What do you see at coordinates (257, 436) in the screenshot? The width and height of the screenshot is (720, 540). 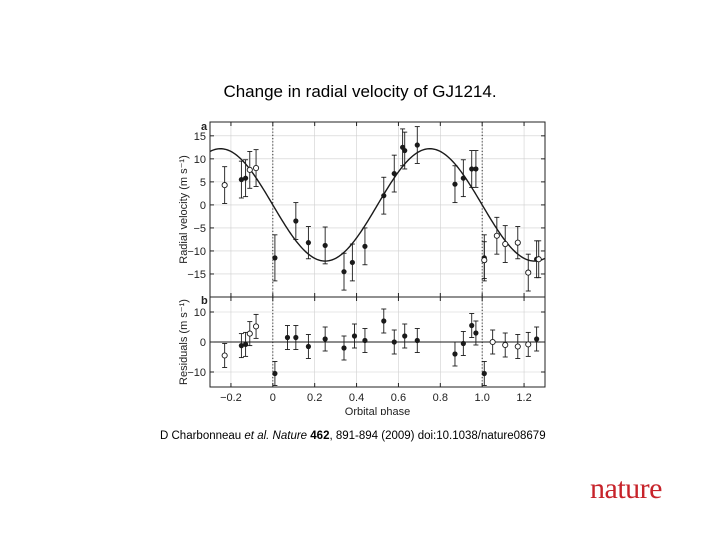 I see `citation-etal: et al.` at bounding box center [257, 436].